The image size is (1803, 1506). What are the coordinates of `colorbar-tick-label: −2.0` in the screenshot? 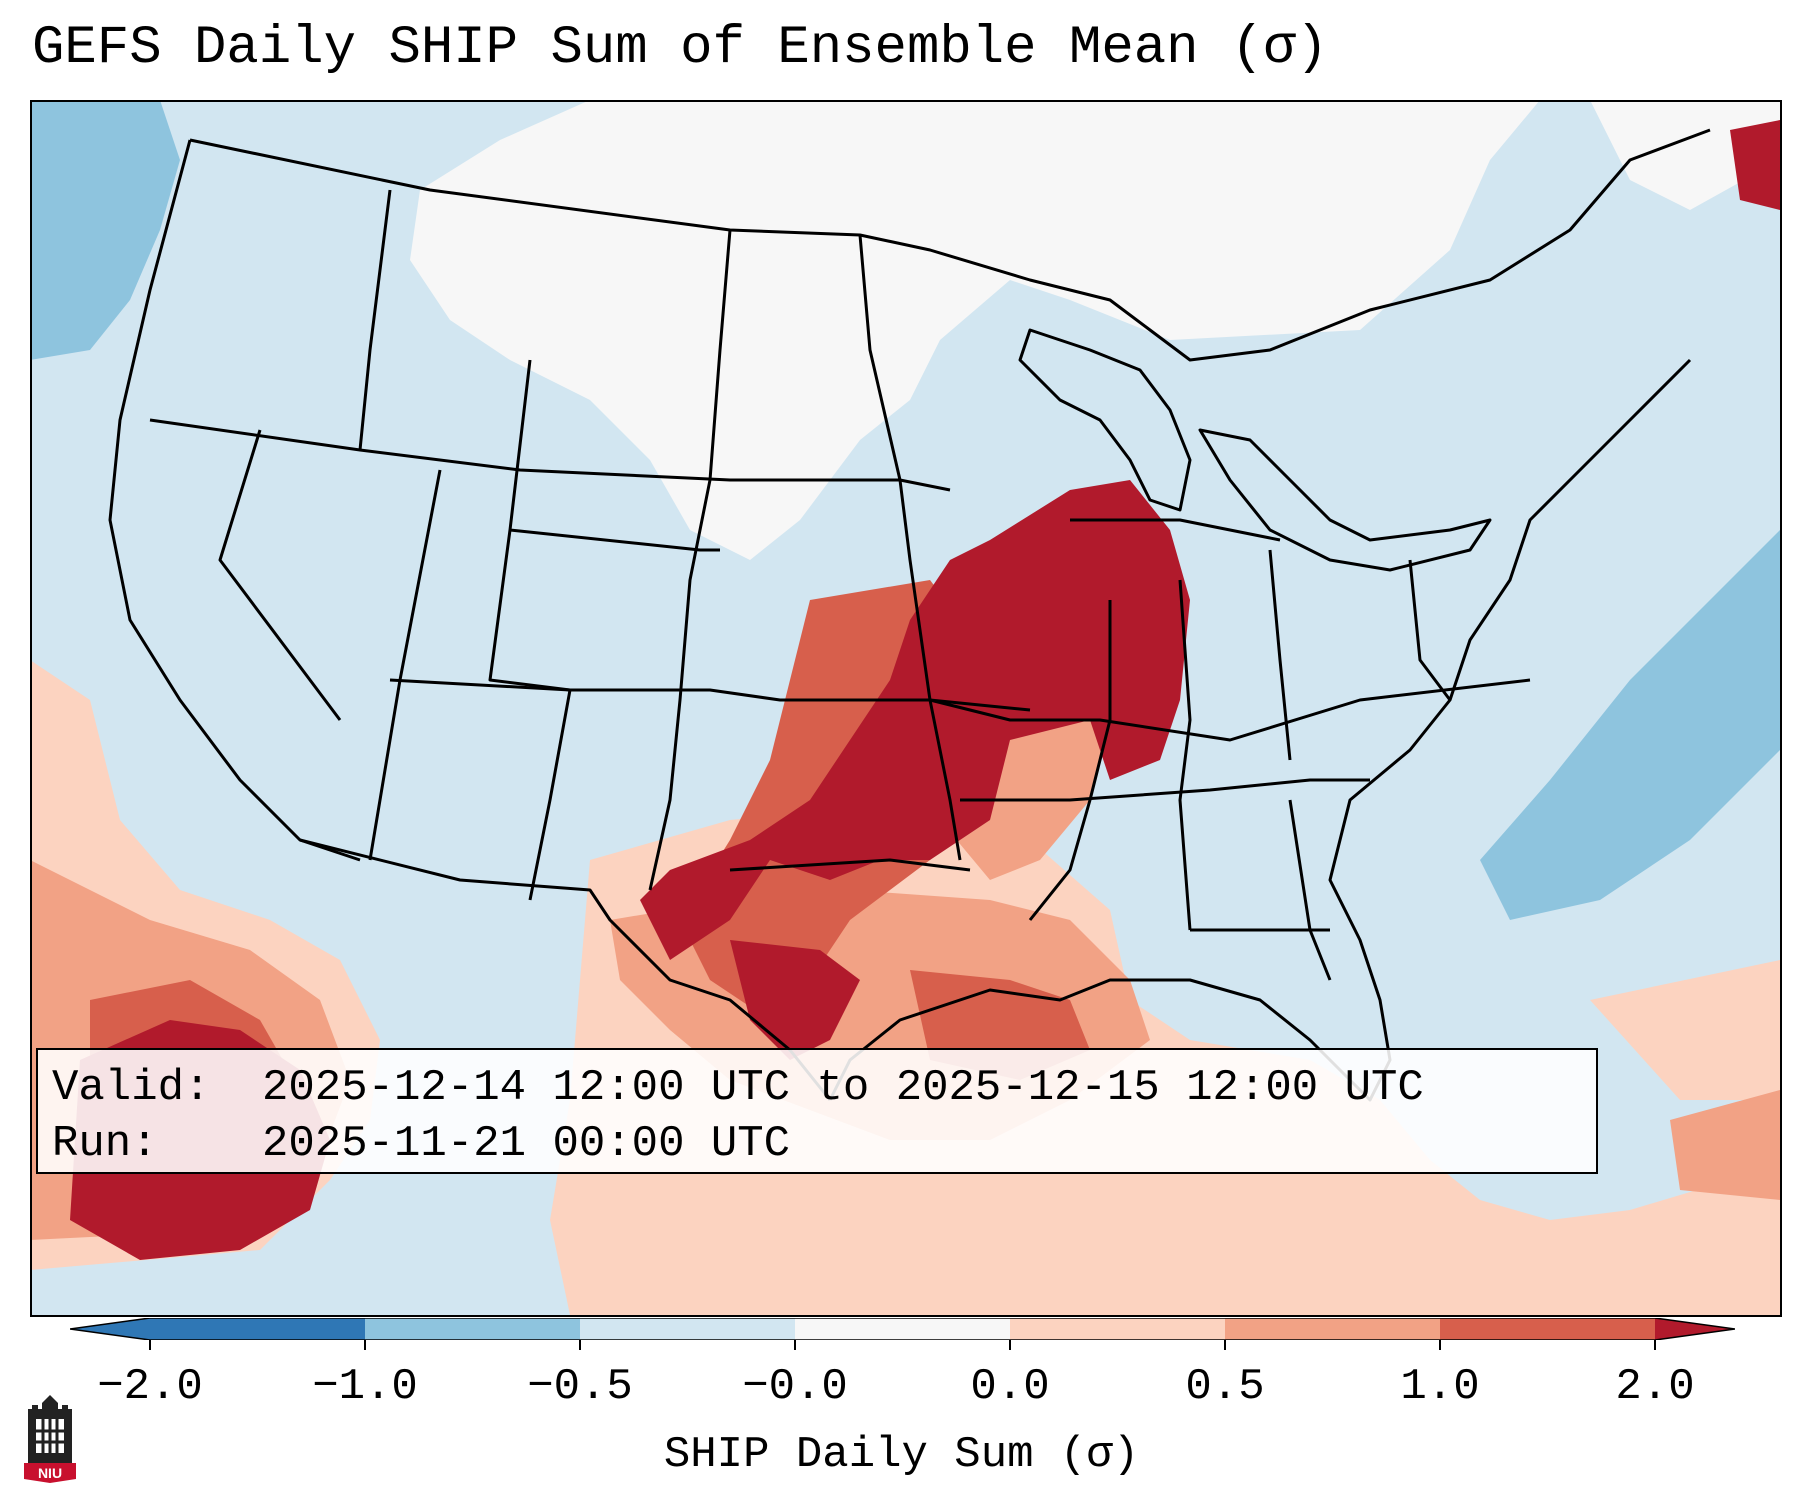 It's located at (150, 1387).